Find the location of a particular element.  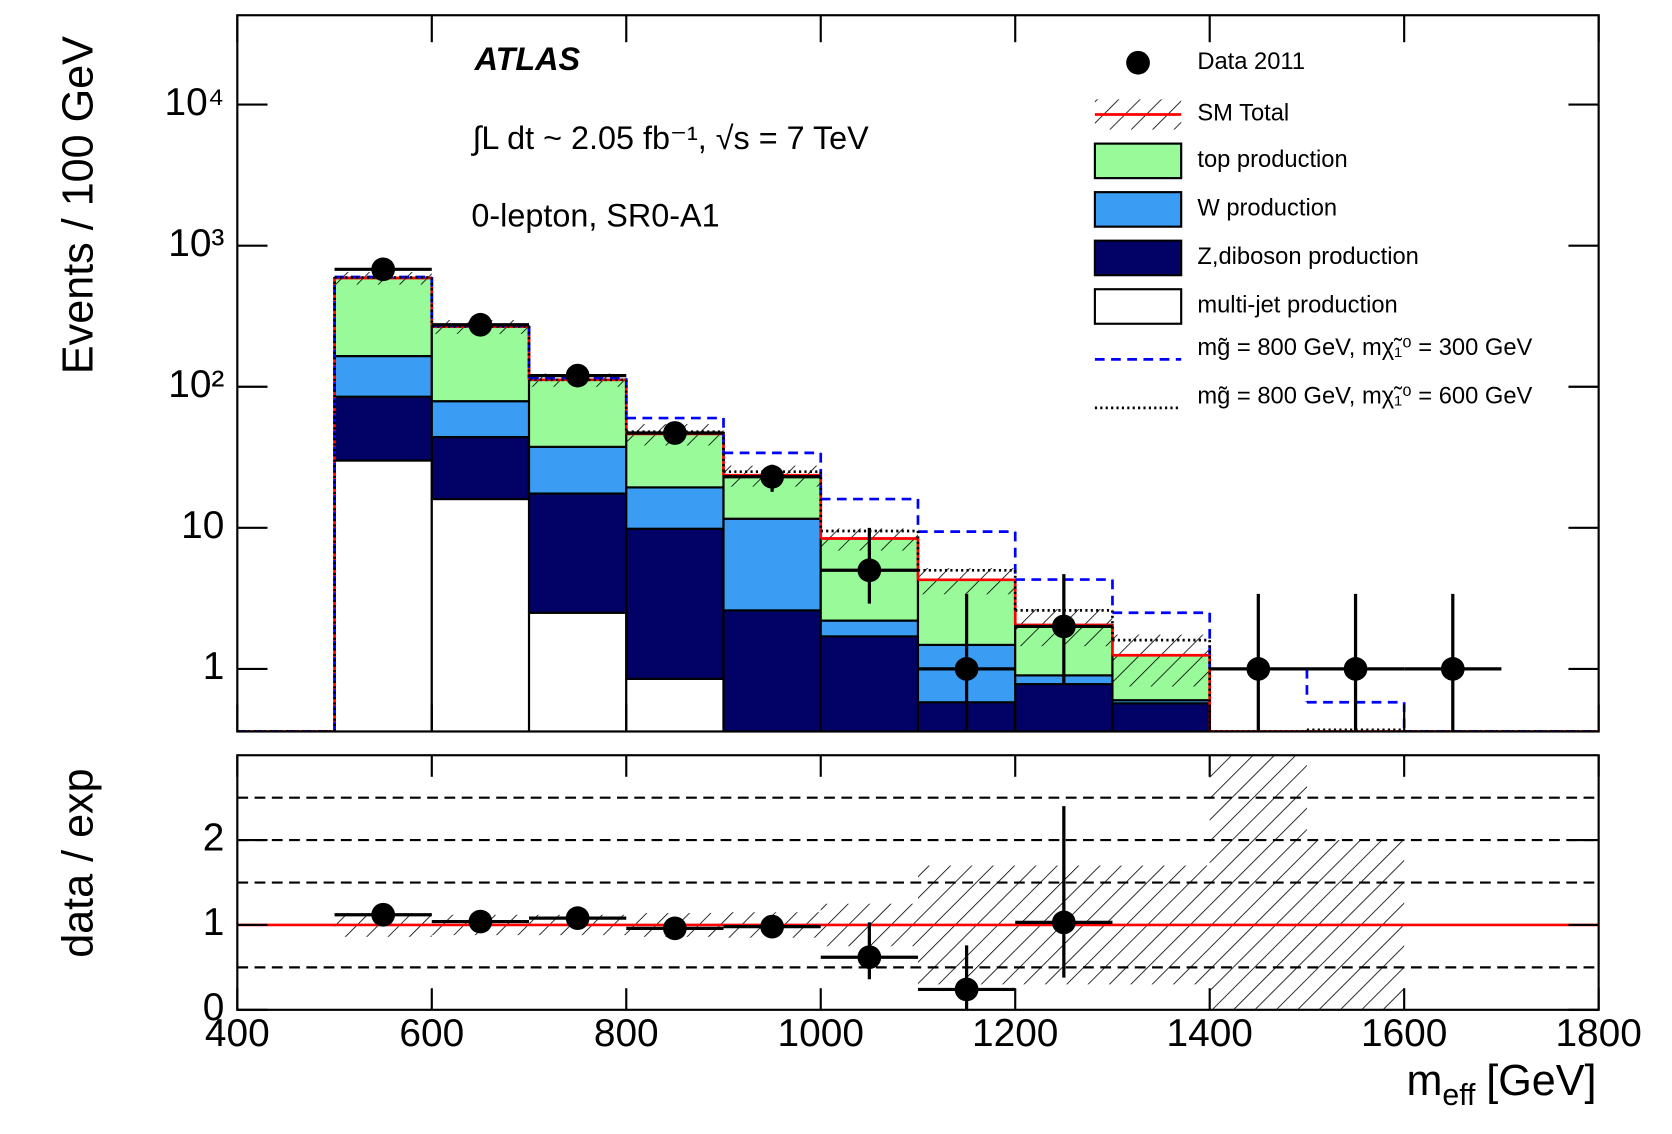

x-label-unit: [GeV] is located at coordinates (1541, 1082).